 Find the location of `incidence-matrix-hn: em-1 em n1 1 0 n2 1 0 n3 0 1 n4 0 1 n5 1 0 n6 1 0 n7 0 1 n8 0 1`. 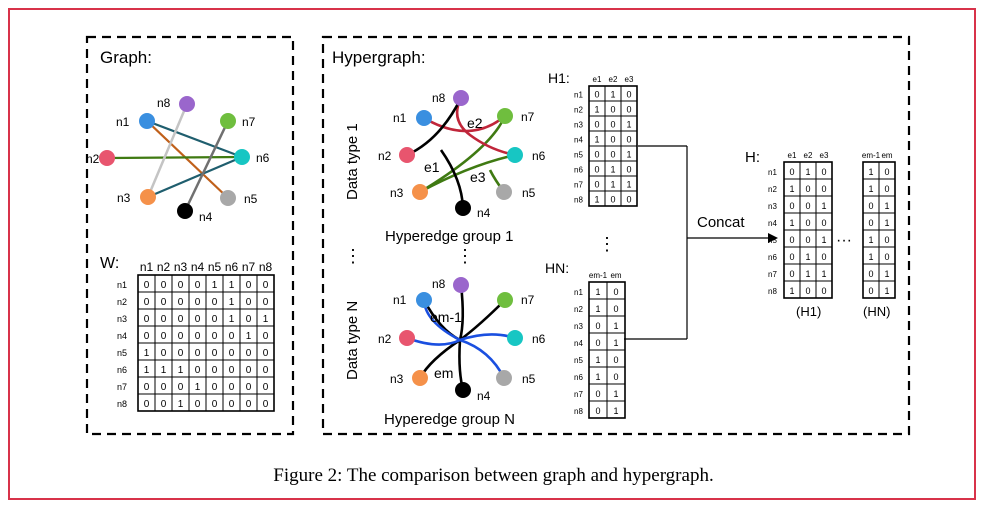

incidence-matrix-hn: em-1 em n1 1 0 n2 1 0 n3 0 1 n4 0 1 n5 1 0 n6 1 0 n7 0 1 n8 0 1 is located at coordinates (600, 345).